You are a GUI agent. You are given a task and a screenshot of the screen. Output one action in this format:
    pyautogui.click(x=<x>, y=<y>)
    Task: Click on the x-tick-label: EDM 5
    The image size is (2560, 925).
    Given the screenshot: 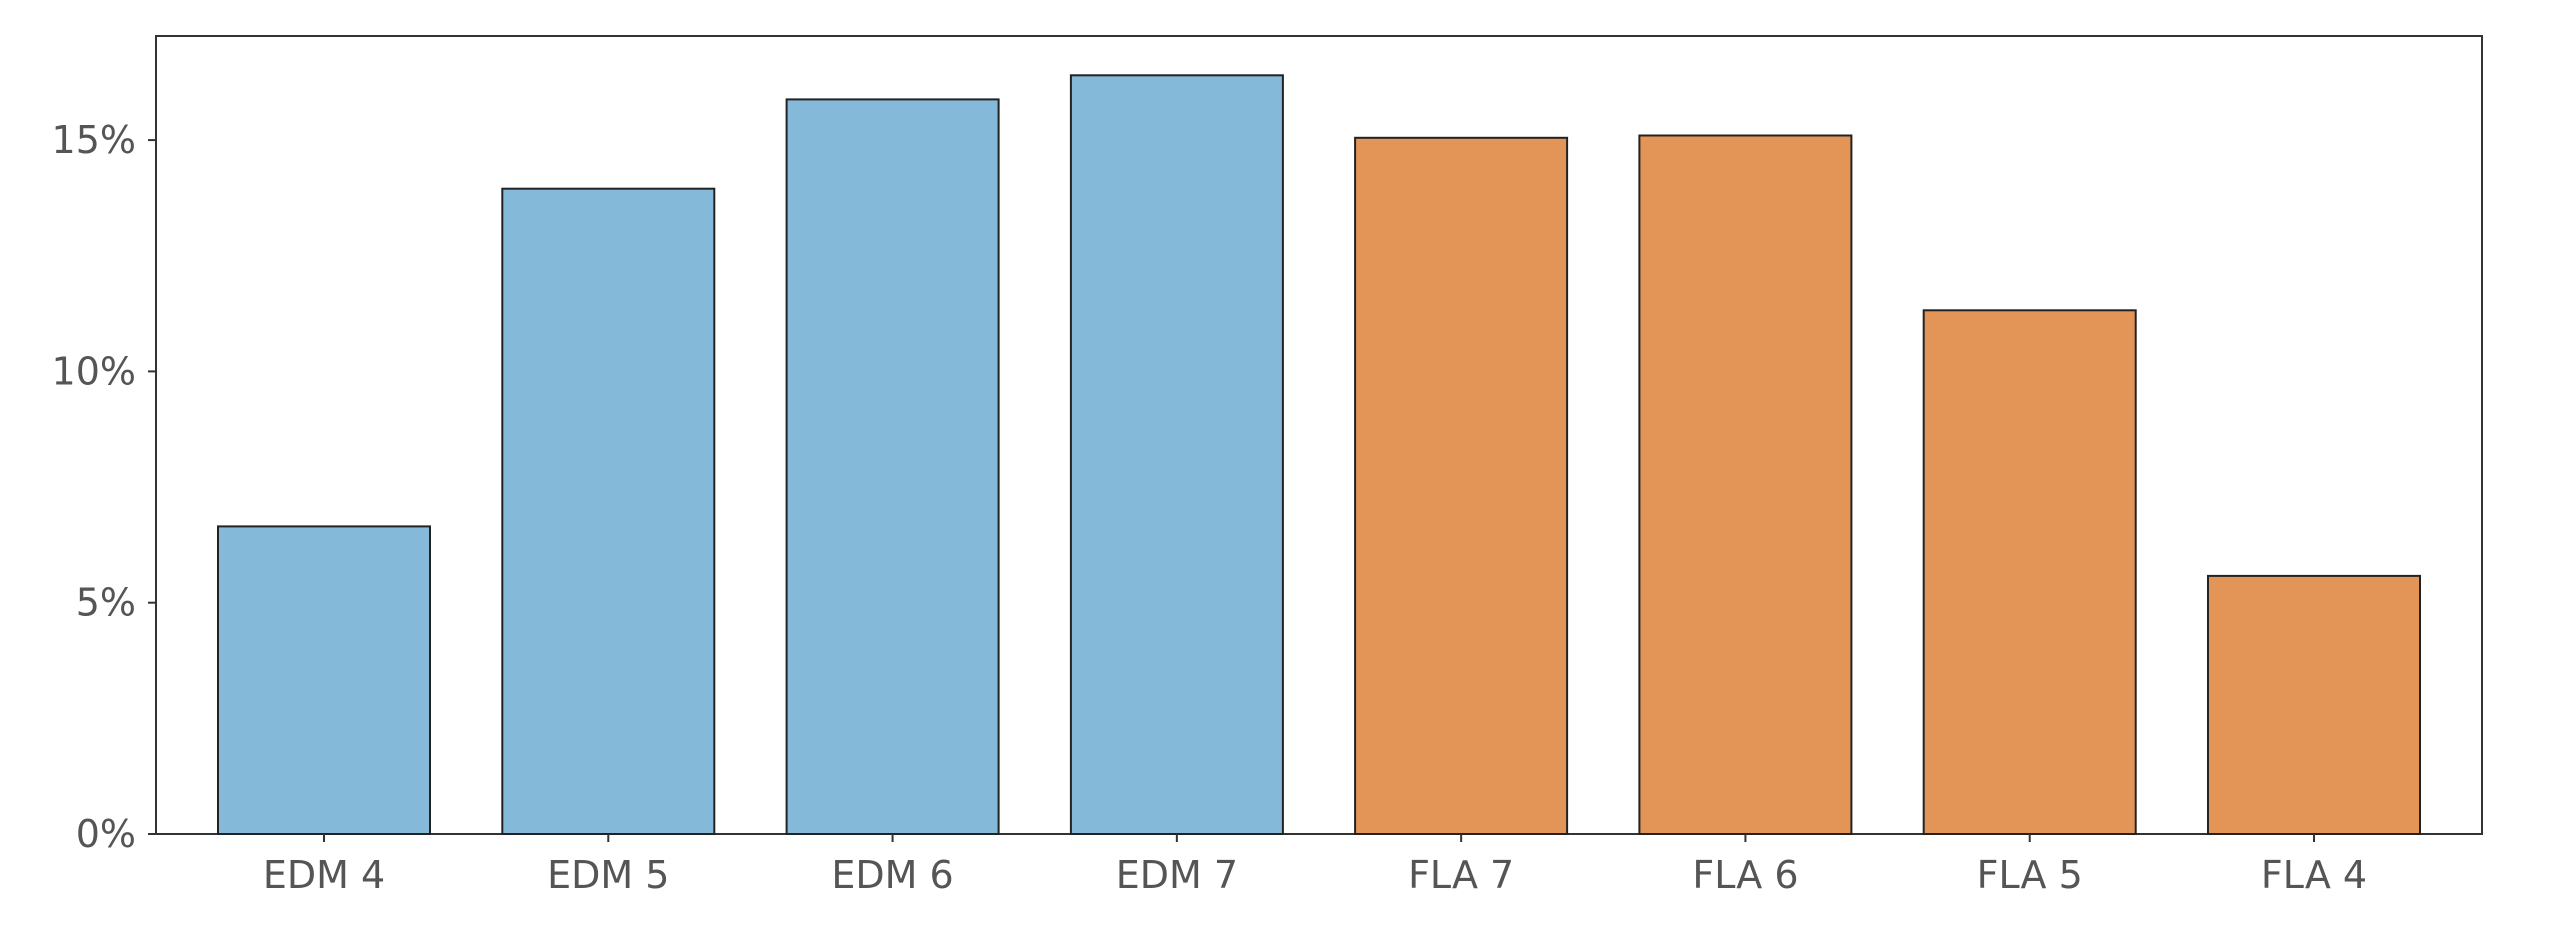 What is the action you would take?
    pyautogui.click(x=608, y=875)
    